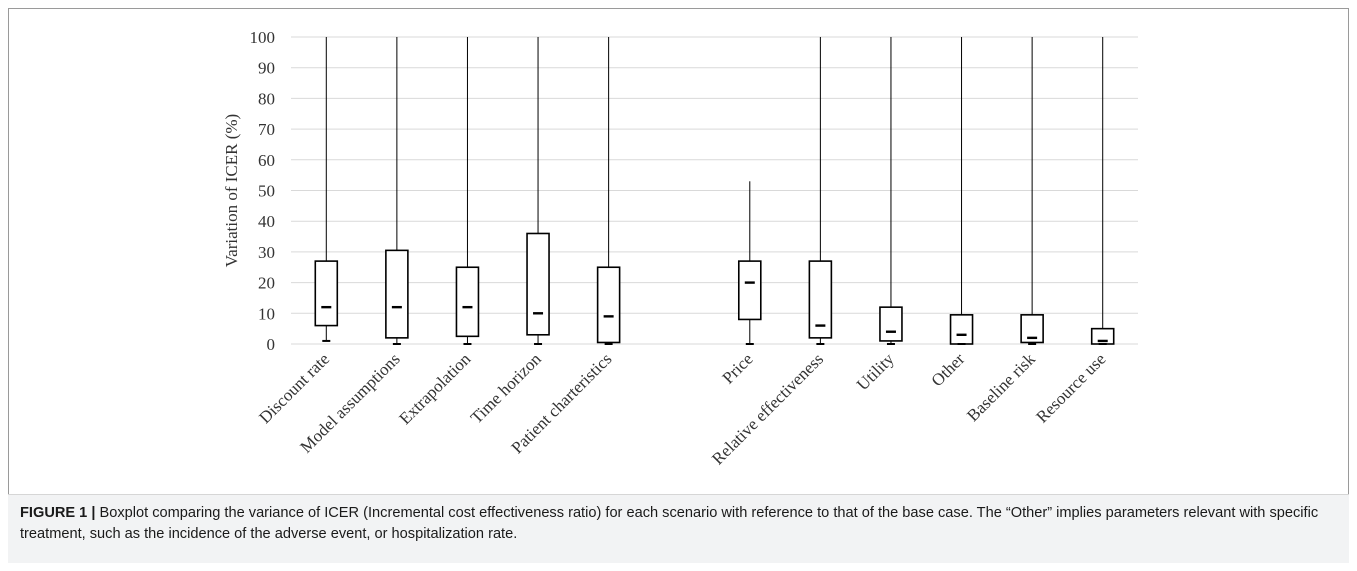  I want to click on y-tick-label: 100, so click(263, 37).